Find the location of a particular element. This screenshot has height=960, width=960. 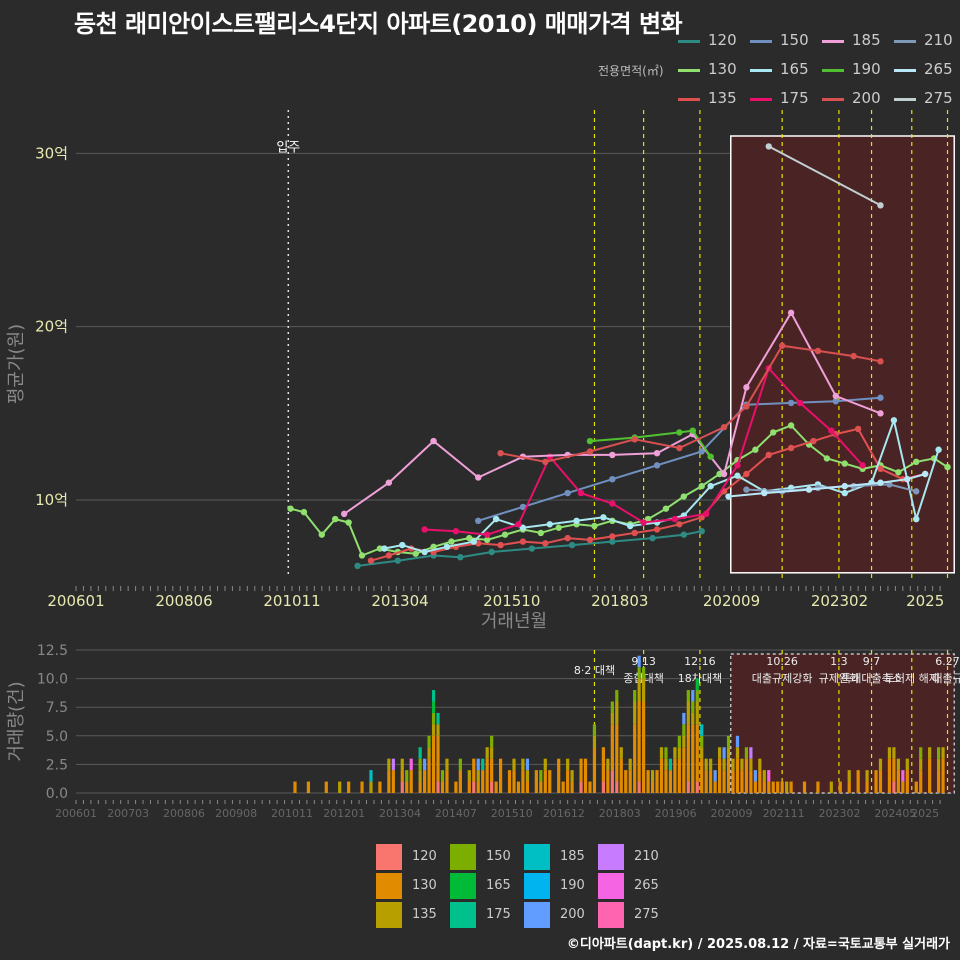

bar-x-tick-label: 201510 is located at coordinates (512, 813).